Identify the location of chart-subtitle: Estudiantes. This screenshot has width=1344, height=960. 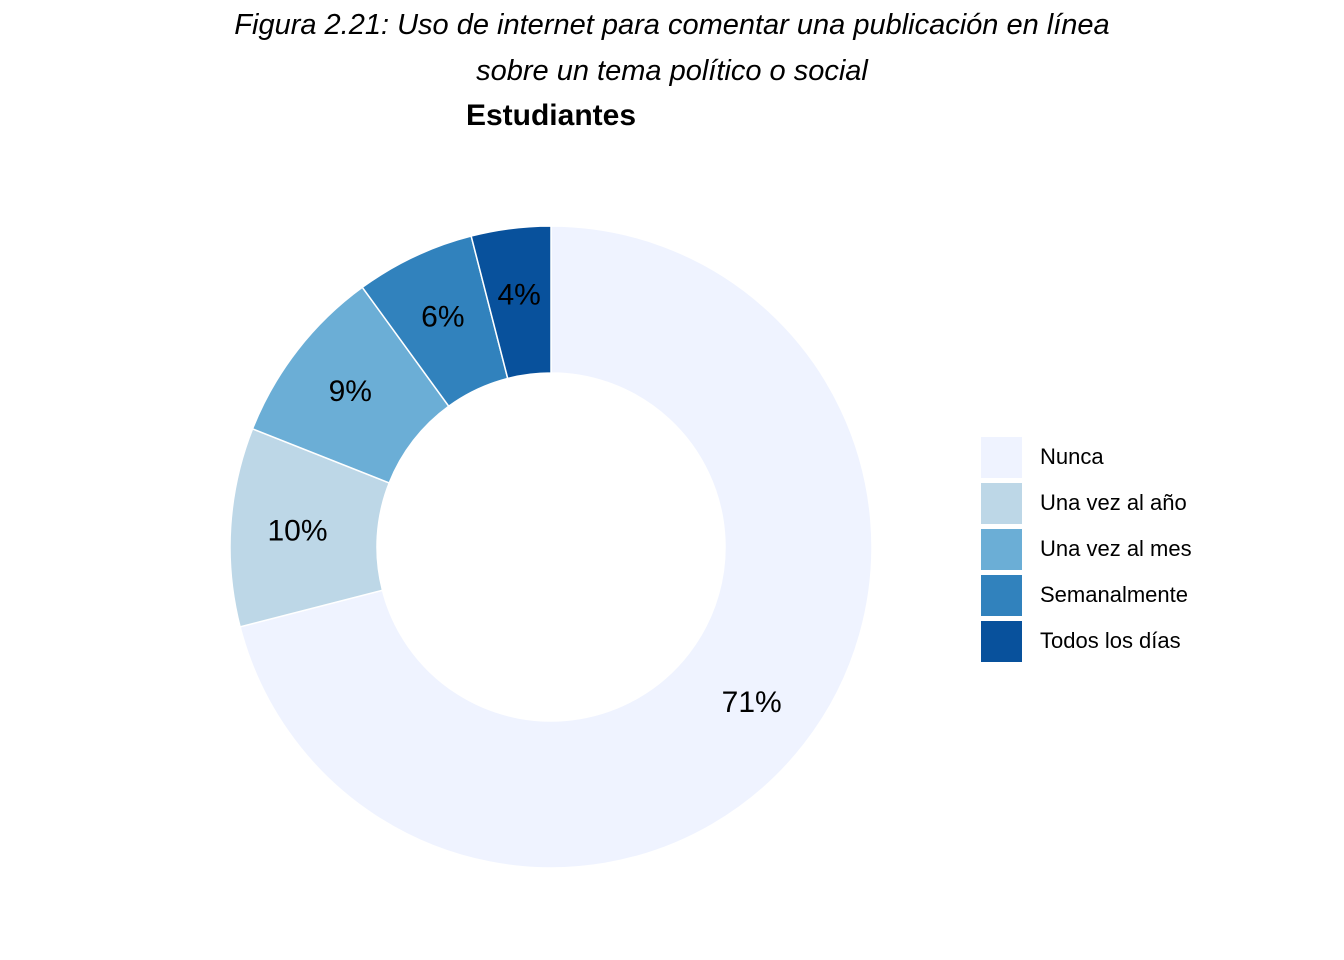
(551, 115).